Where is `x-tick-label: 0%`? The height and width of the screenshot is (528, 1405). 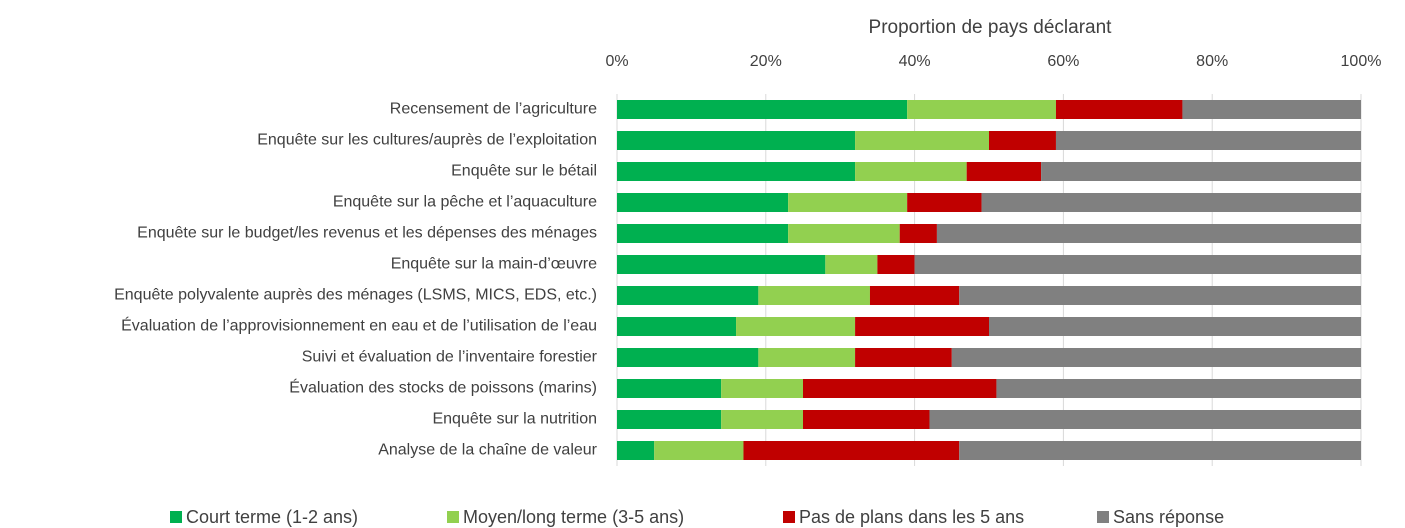 x-tick-label: 0% is located at coordinates (616, 61).